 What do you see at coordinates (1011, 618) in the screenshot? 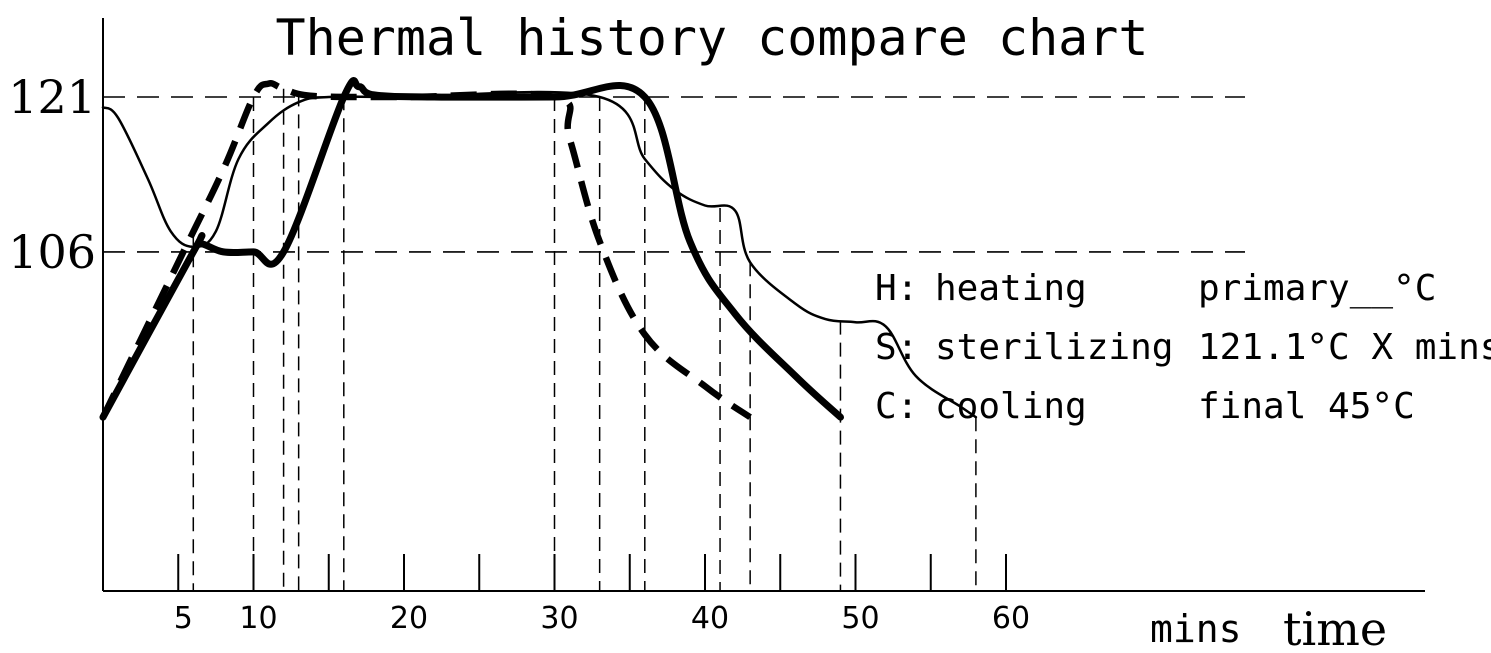
I see `x-tick-label: 60` at bounding box center [1011, 618].